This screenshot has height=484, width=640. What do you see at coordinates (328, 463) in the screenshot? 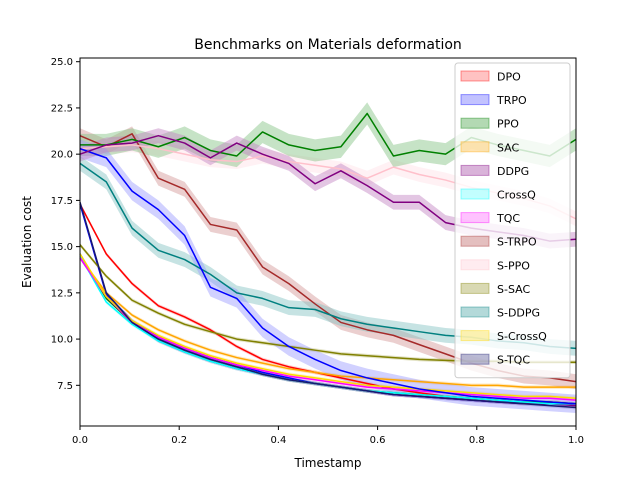
I see `x-axis-label: Timestamp` at bounding box center [328, 463].